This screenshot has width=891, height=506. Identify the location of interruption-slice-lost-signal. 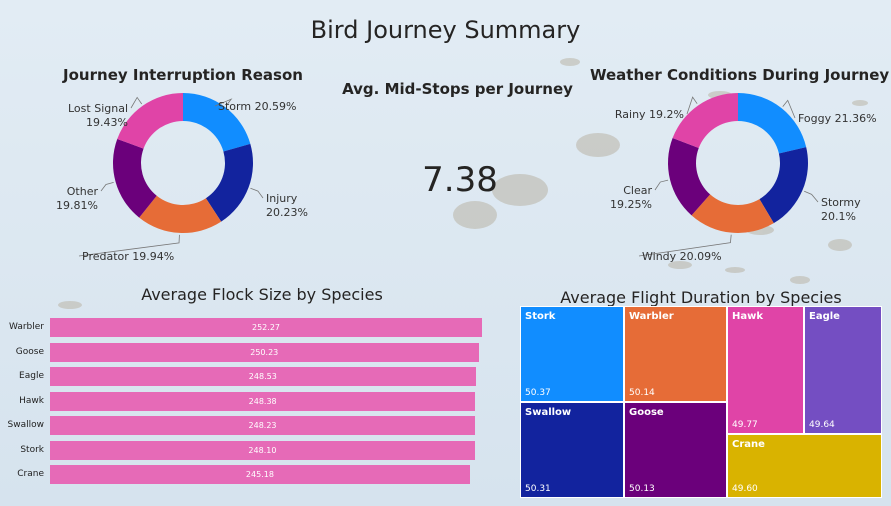
(150, 121).